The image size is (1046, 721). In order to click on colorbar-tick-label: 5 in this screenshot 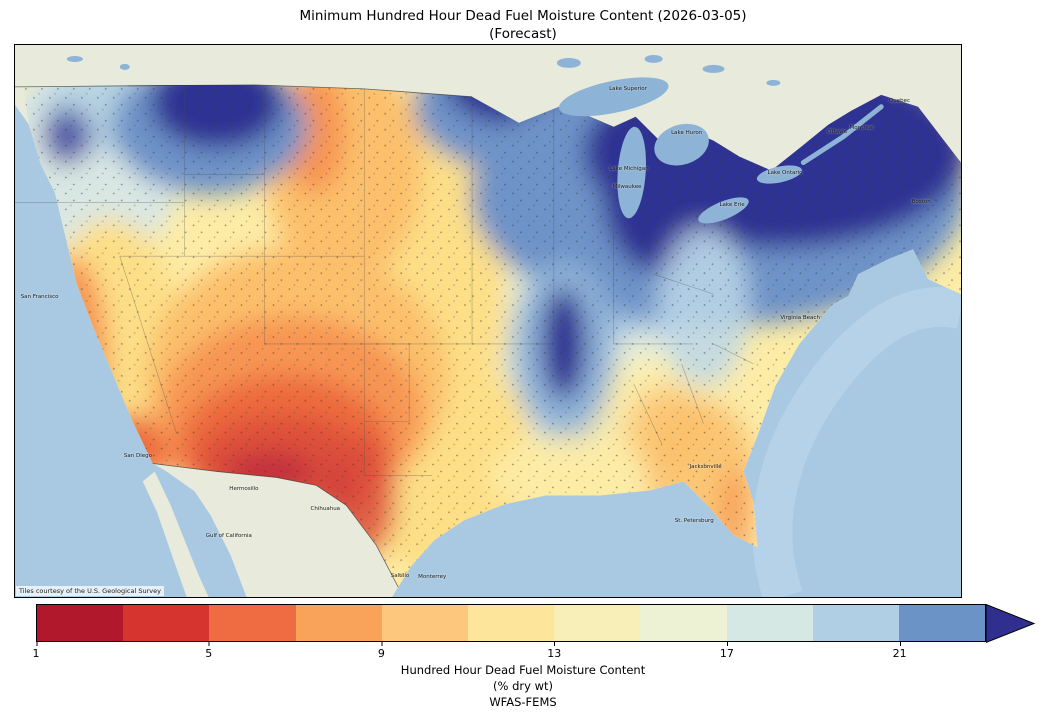, I will do `click(208, 651)`.